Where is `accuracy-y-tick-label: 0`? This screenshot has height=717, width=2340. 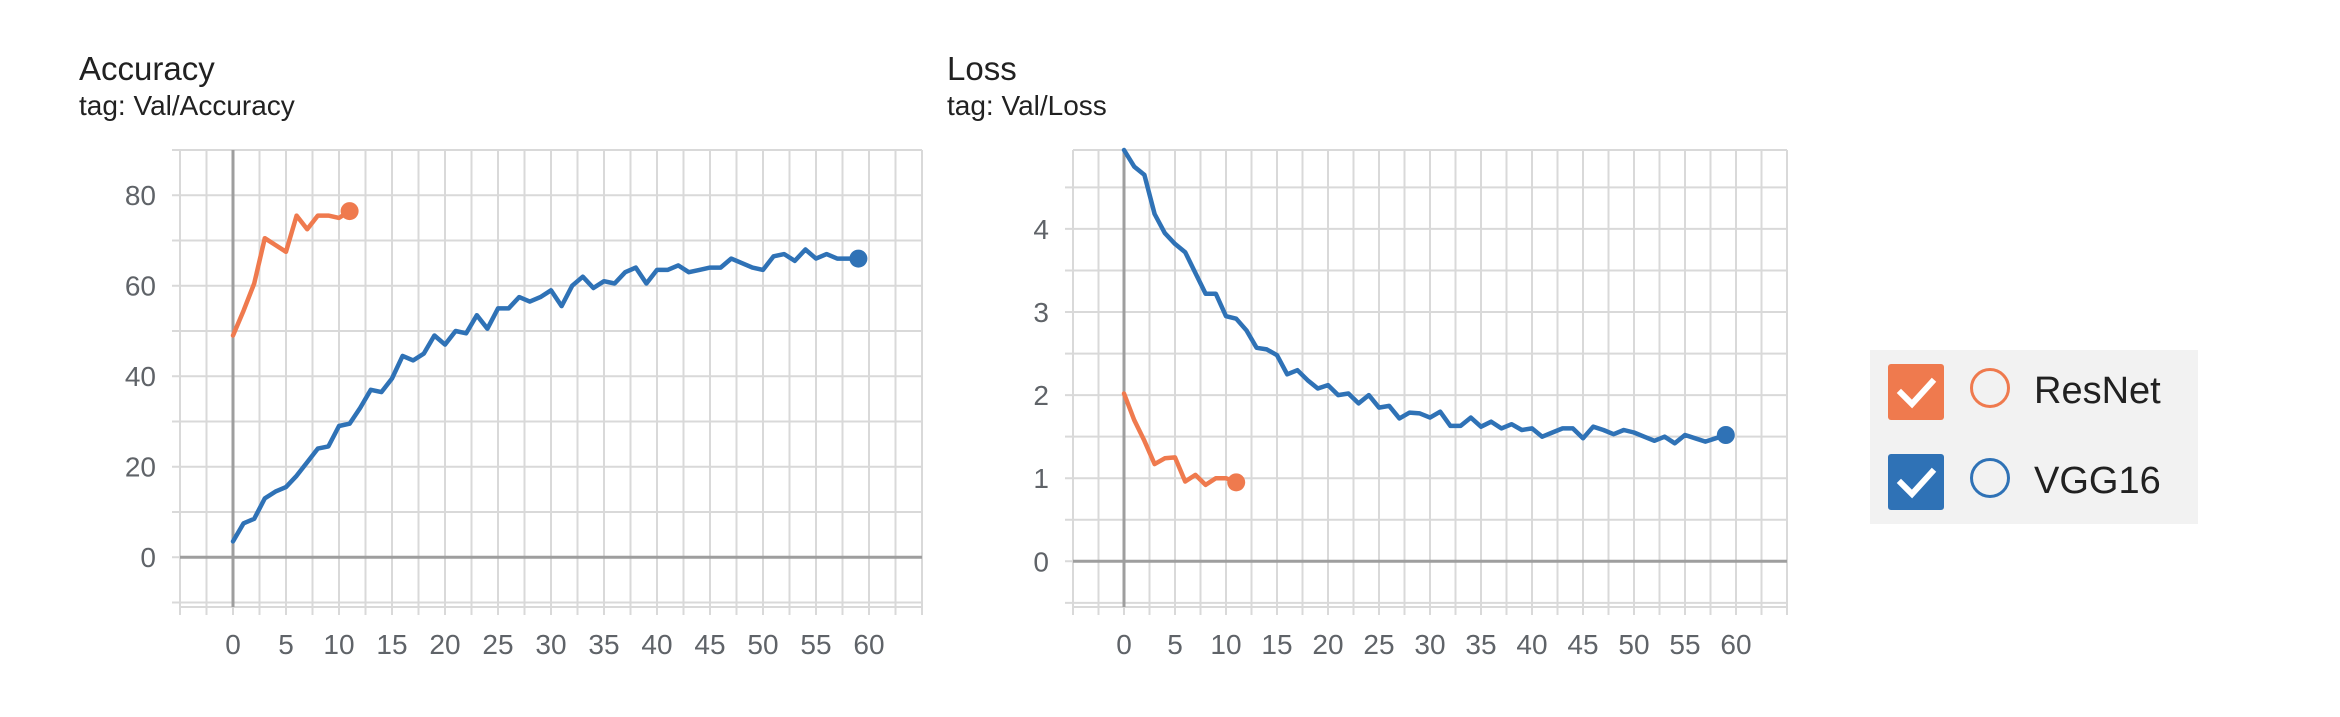 accuracy-y-tick-label: 0 is located at coordinates (148, 557).